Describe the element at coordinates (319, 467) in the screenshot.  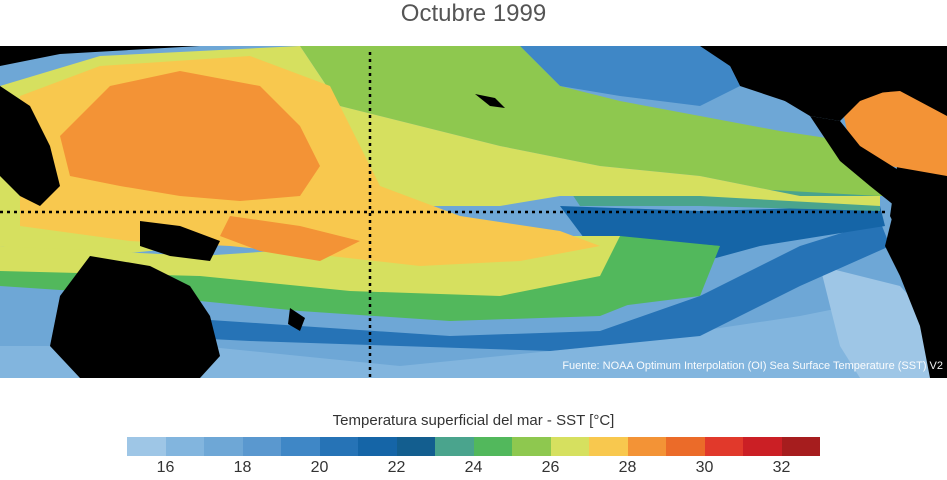
I see `colorbar-tick-label: 20` at that location.